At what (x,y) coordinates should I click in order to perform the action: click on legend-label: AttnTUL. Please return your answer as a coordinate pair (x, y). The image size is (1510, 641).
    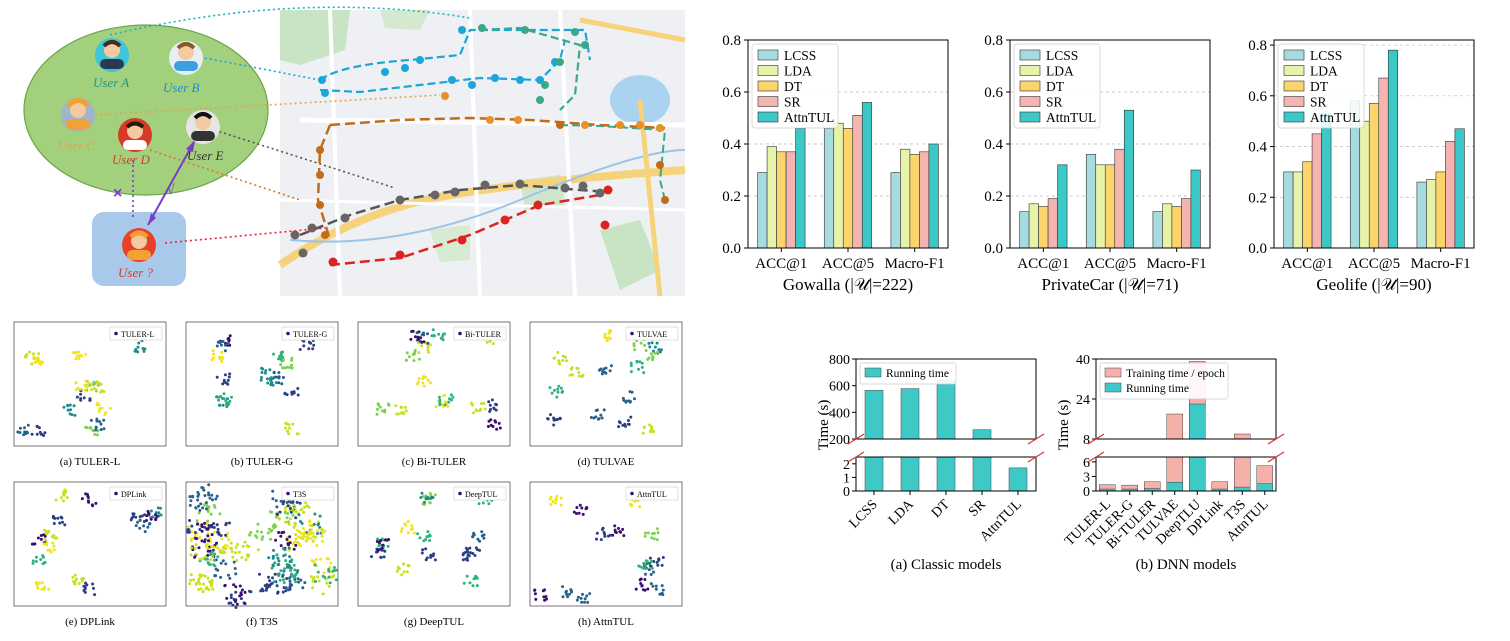
    Looking at the image, I should click on (652, 494).